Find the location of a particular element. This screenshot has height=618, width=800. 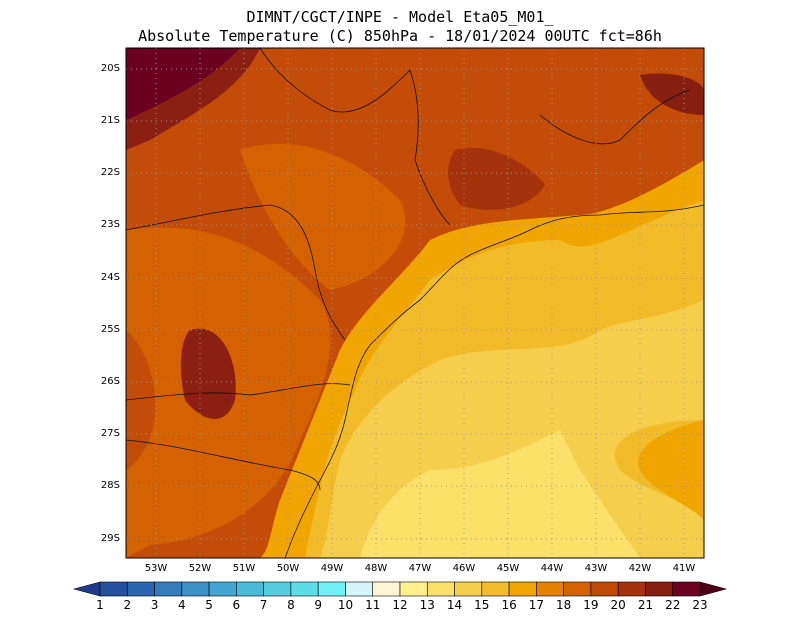

lat-label: 21S is located at coordinates (110, 120).